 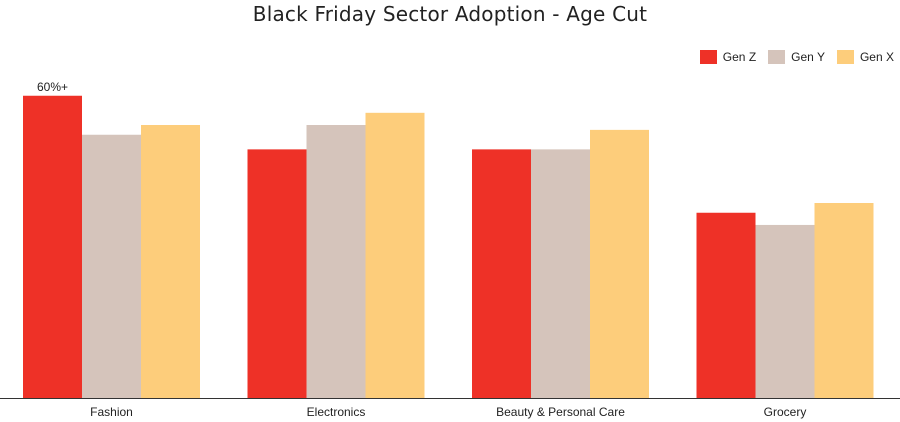 I want to click on x-tick-label-beauty-personal-care: Beauty & Personal Care, so click(x=560, y=412).